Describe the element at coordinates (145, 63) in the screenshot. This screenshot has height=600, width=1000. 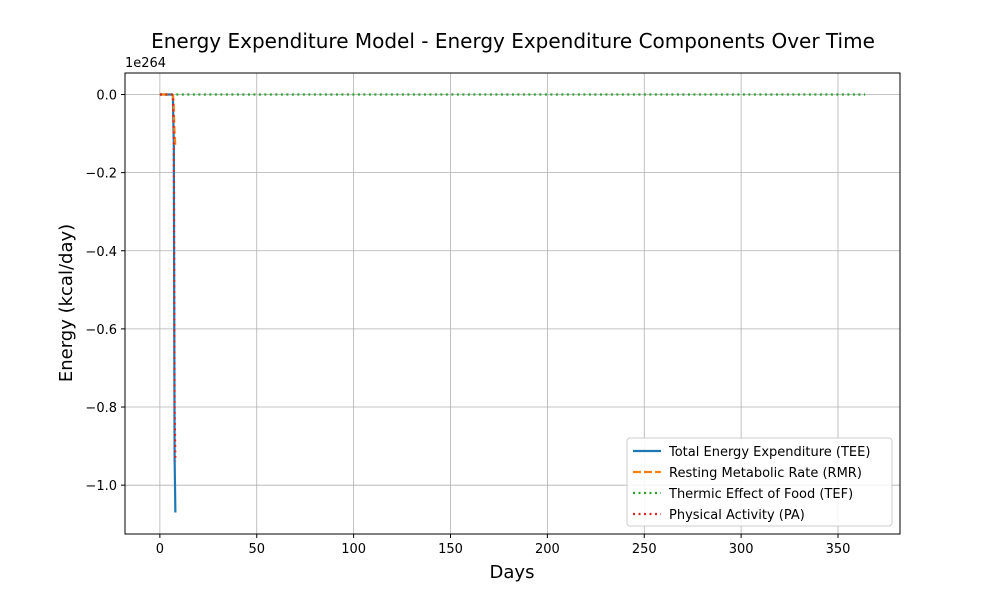
I see `y-offset-label: 1e264` at that location.